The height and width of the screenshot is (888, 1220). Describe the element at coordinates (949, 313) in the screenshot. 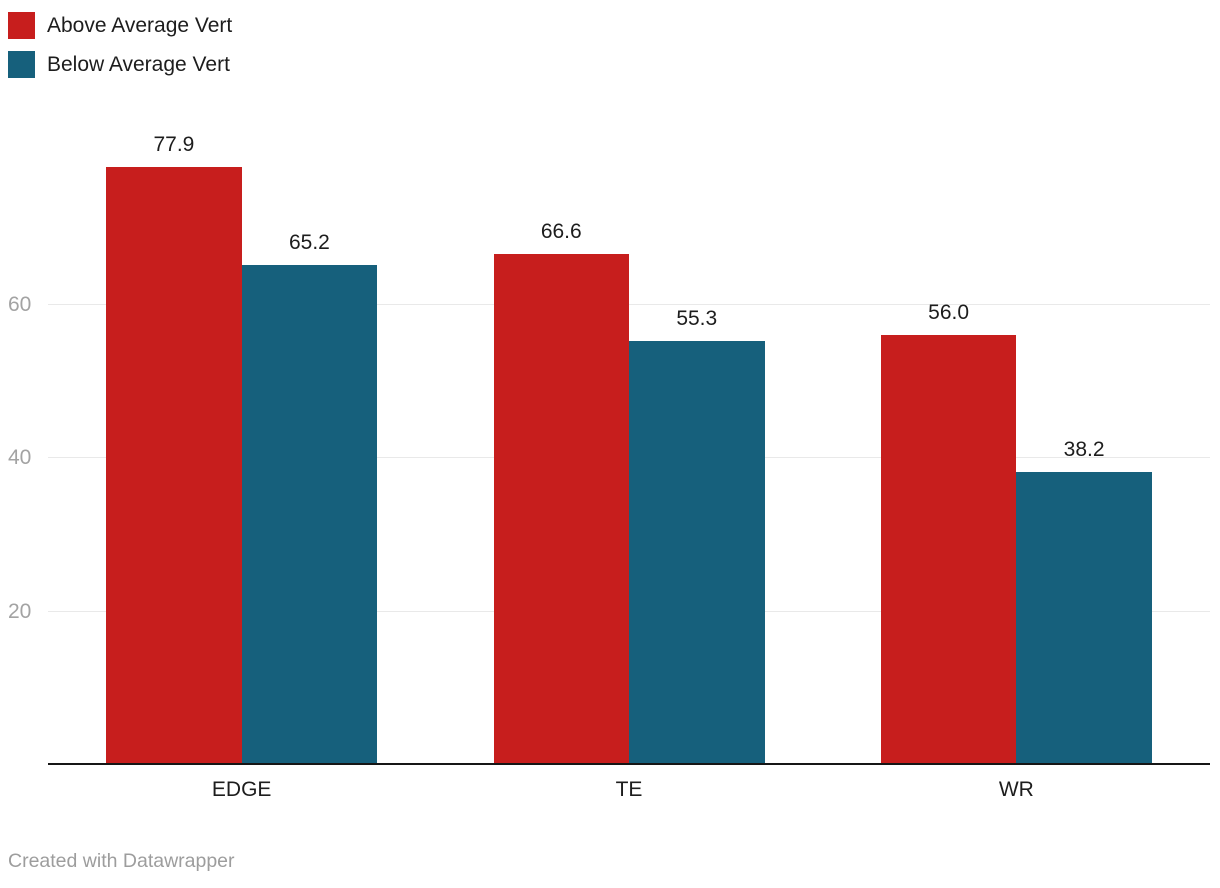

I see `bar-value-label: 56.0` at that location.